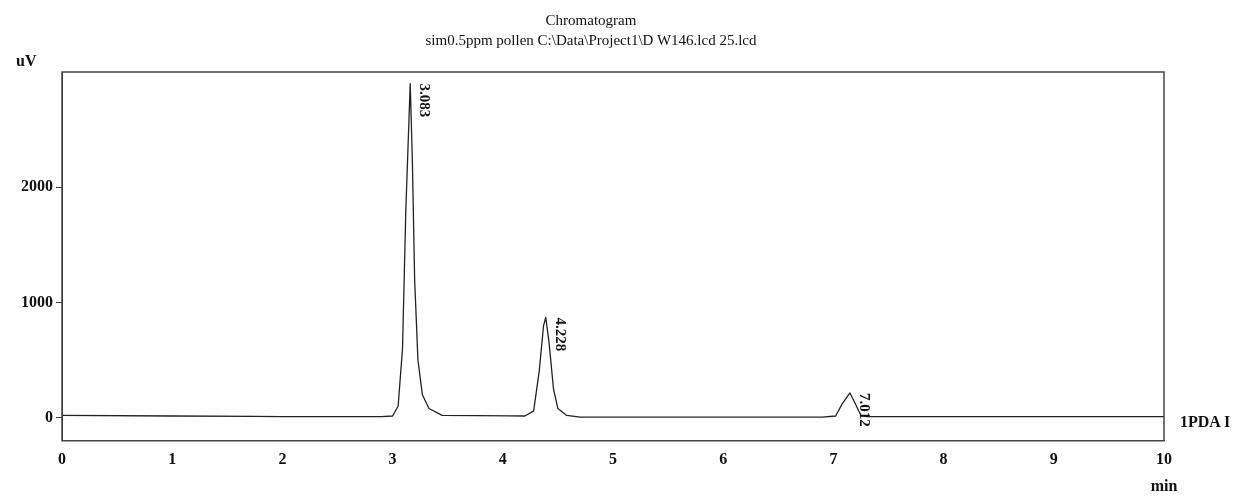 The height and width of the screenshot is (502, 1254). Describe the element at coordinates (723, 458) in the screenshot. I see `x-tick-label: 6` at that location.